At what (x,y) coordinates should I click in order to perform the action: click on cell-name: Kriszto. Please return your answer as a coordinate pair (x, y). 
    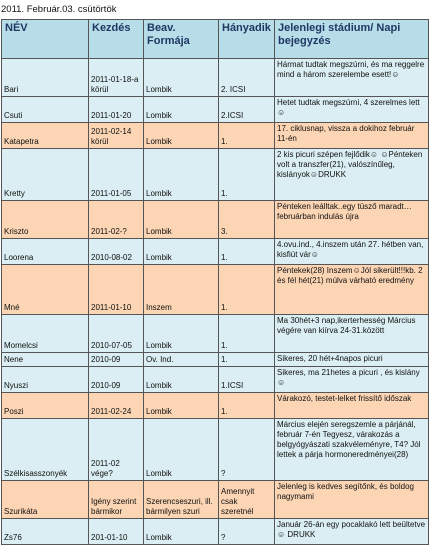
    Looking at the image, I should click on (45, 219).